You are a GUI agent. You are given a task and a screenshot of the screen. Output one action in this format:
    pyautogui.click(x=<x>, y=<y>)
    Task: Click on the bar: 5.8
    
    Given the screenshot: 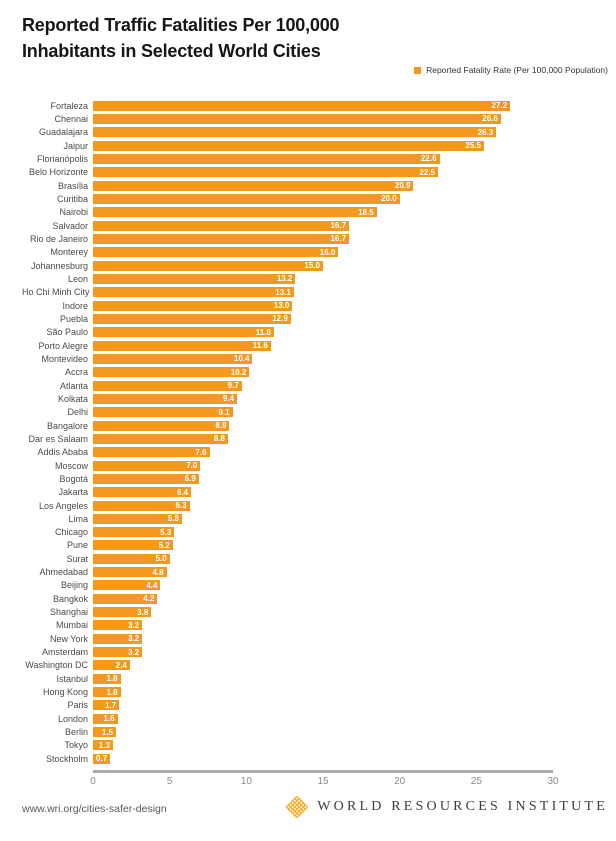 What is the action you would take?
    pyautogui.click(x=137, y=518)
    